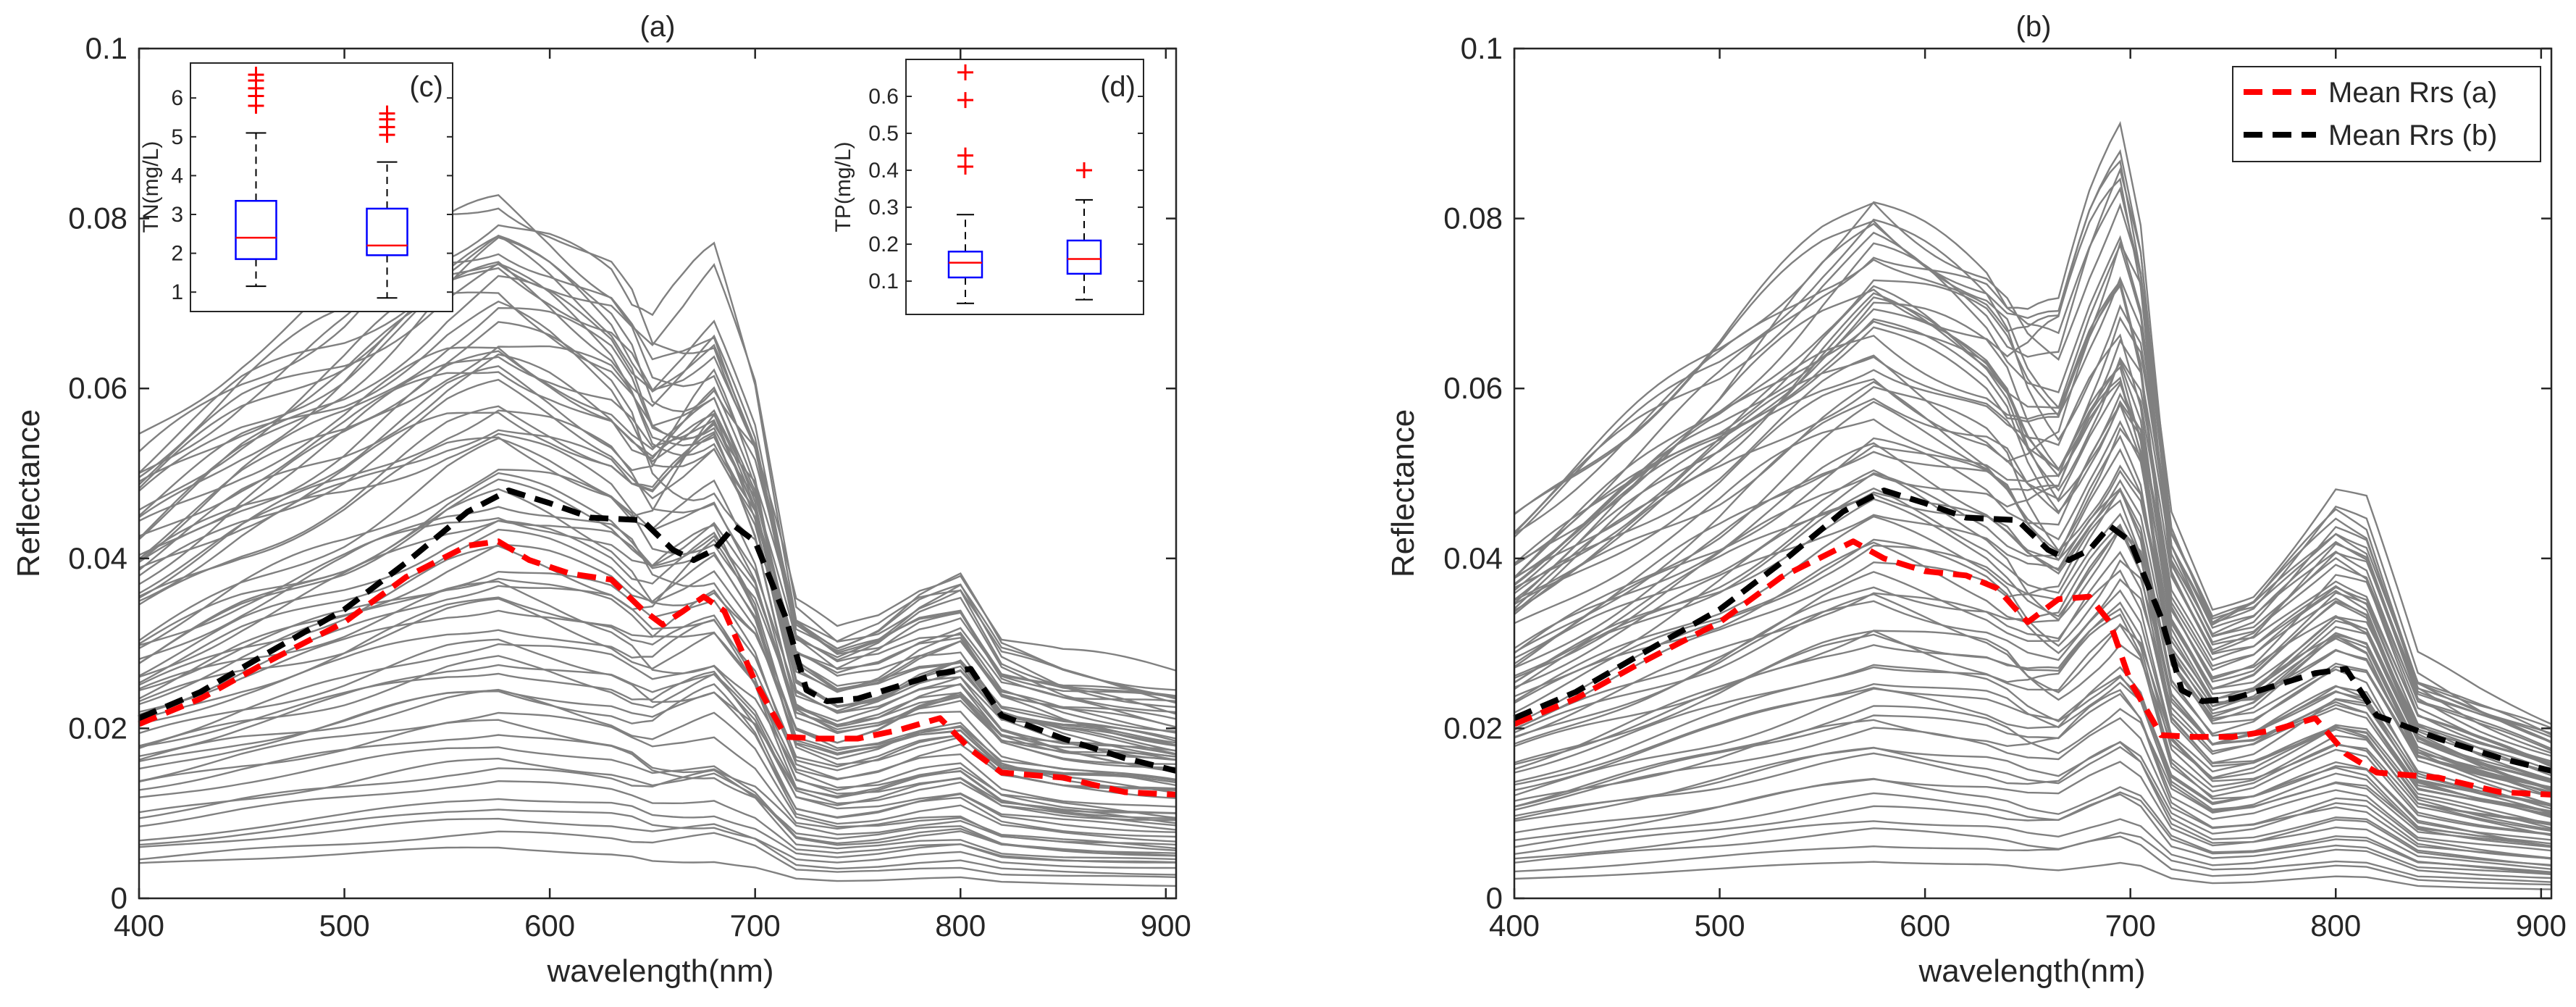 This screenshot has width=2576, height=1007. Describe the element at coordinates (883, 244) in the screenshot. I see `inset-tick-label: 0.2` at that location.